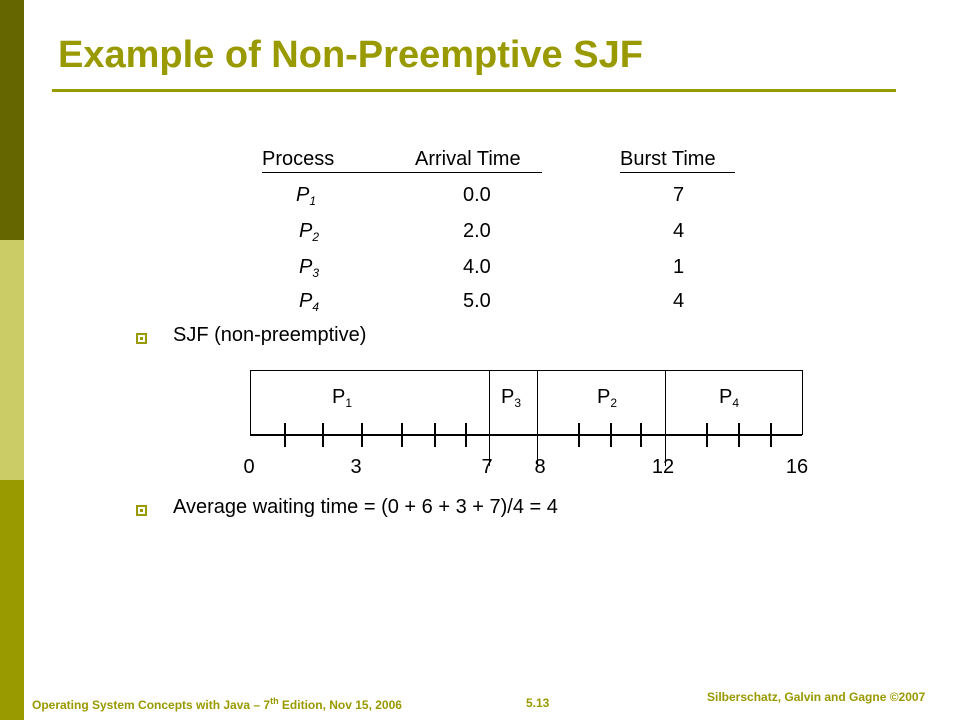 Image resolution: width=960 pixels, height=720 pixels. Describe the element at coordinates (677, 172) in the screenshot. I see `header-underline-right` at that location.